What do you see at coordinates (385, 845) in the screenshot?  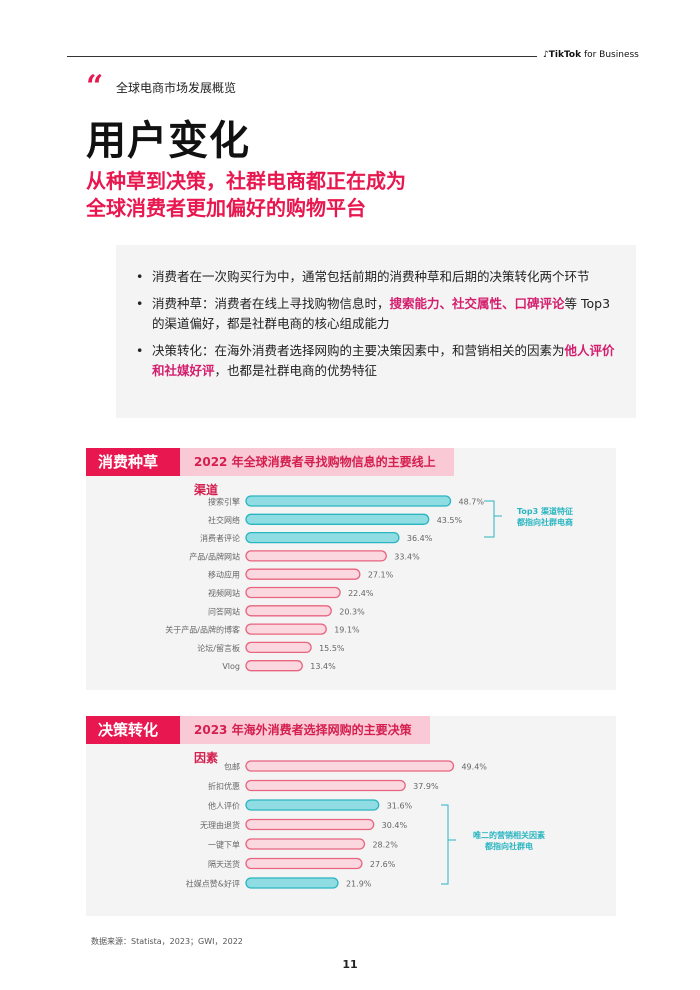 I see `bar-value-label: 28.2%` at bounding box center [385, 845].